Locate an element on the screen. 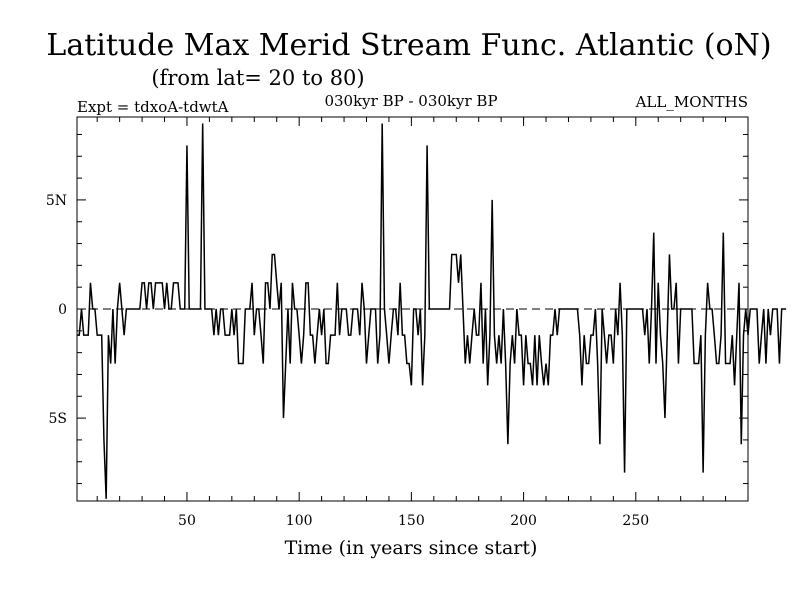 The image size is (800, 600). chart-subtitle: (from lat= 20 to 80) is located at coordinates (257, 78).